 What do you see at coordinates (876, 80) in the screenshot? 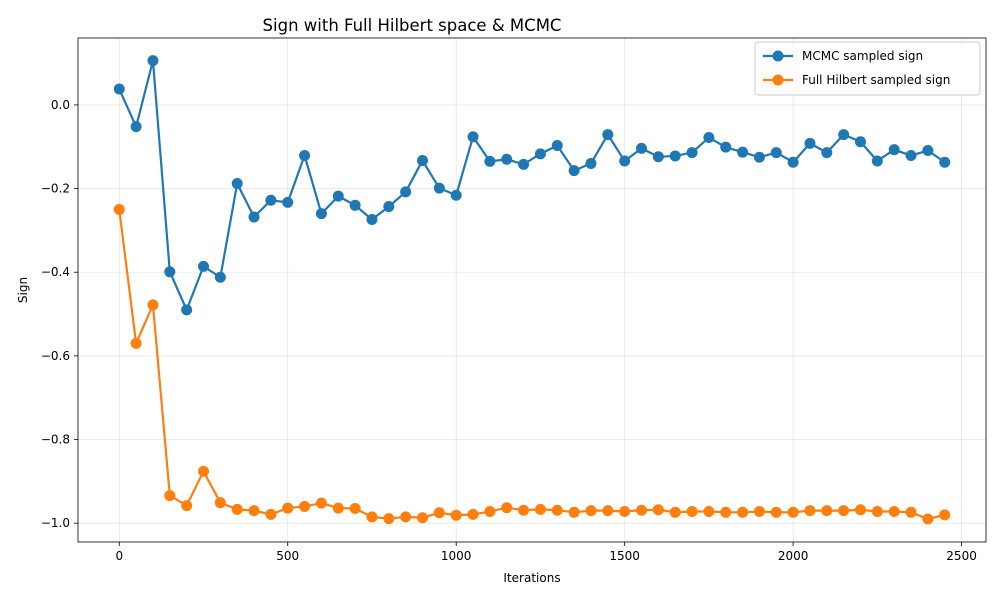
I see `legend-label-full-hilbert: Full Hilbert sampled sign` at bounding box center [876, 80].